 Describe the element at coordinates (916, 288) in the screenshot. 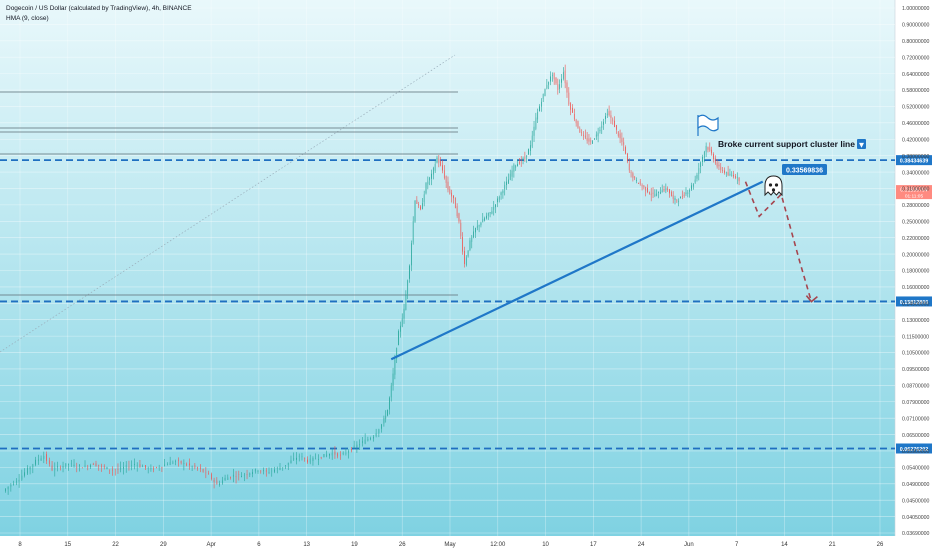

I see `price-tick-label: 0.16000000` at that location.